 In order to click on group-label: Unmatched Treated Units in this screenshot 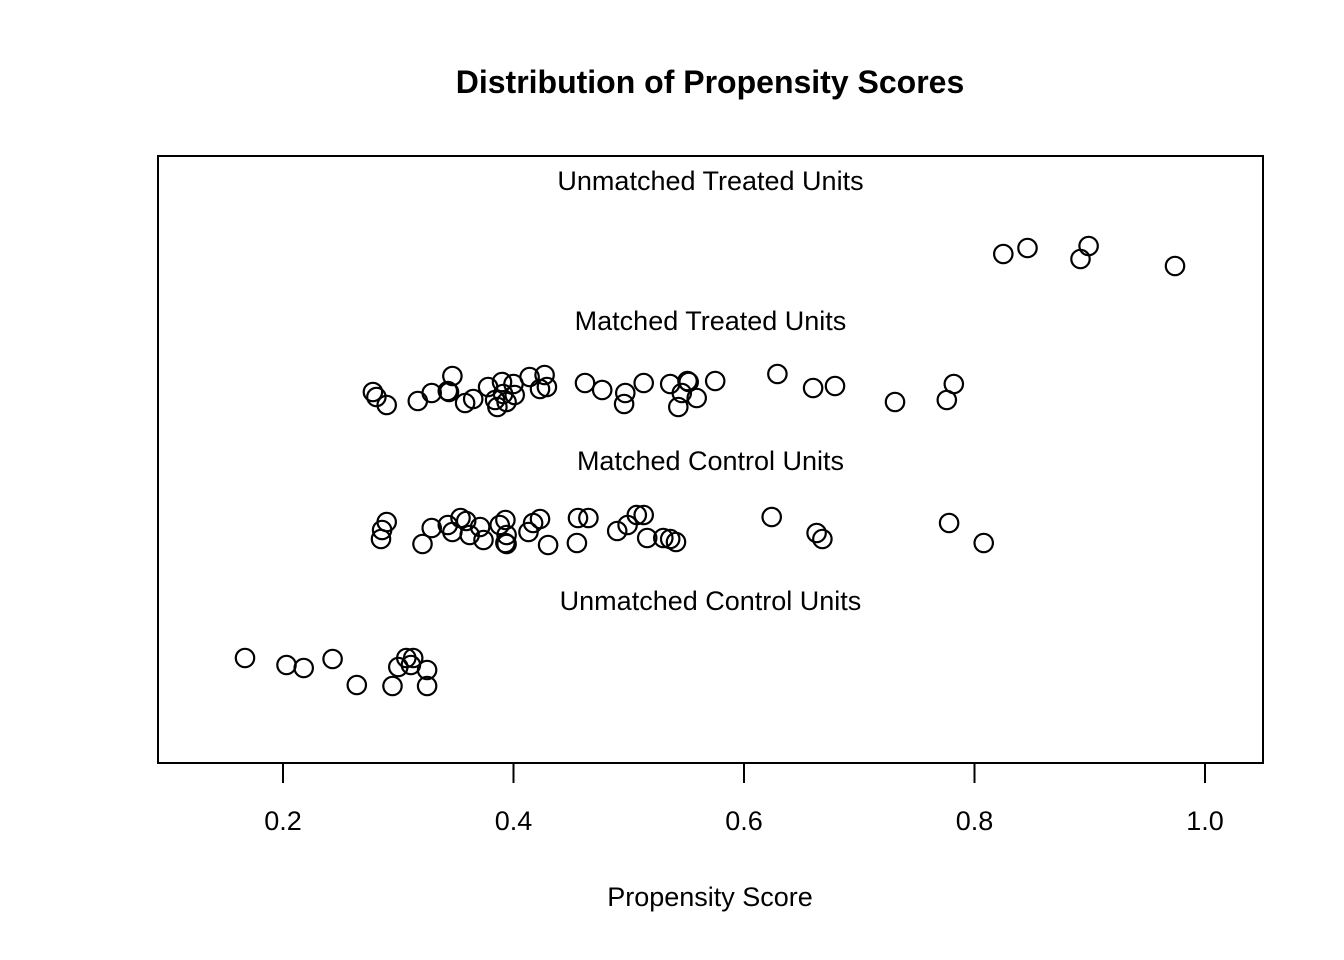, I will do `click(710, 181)`.